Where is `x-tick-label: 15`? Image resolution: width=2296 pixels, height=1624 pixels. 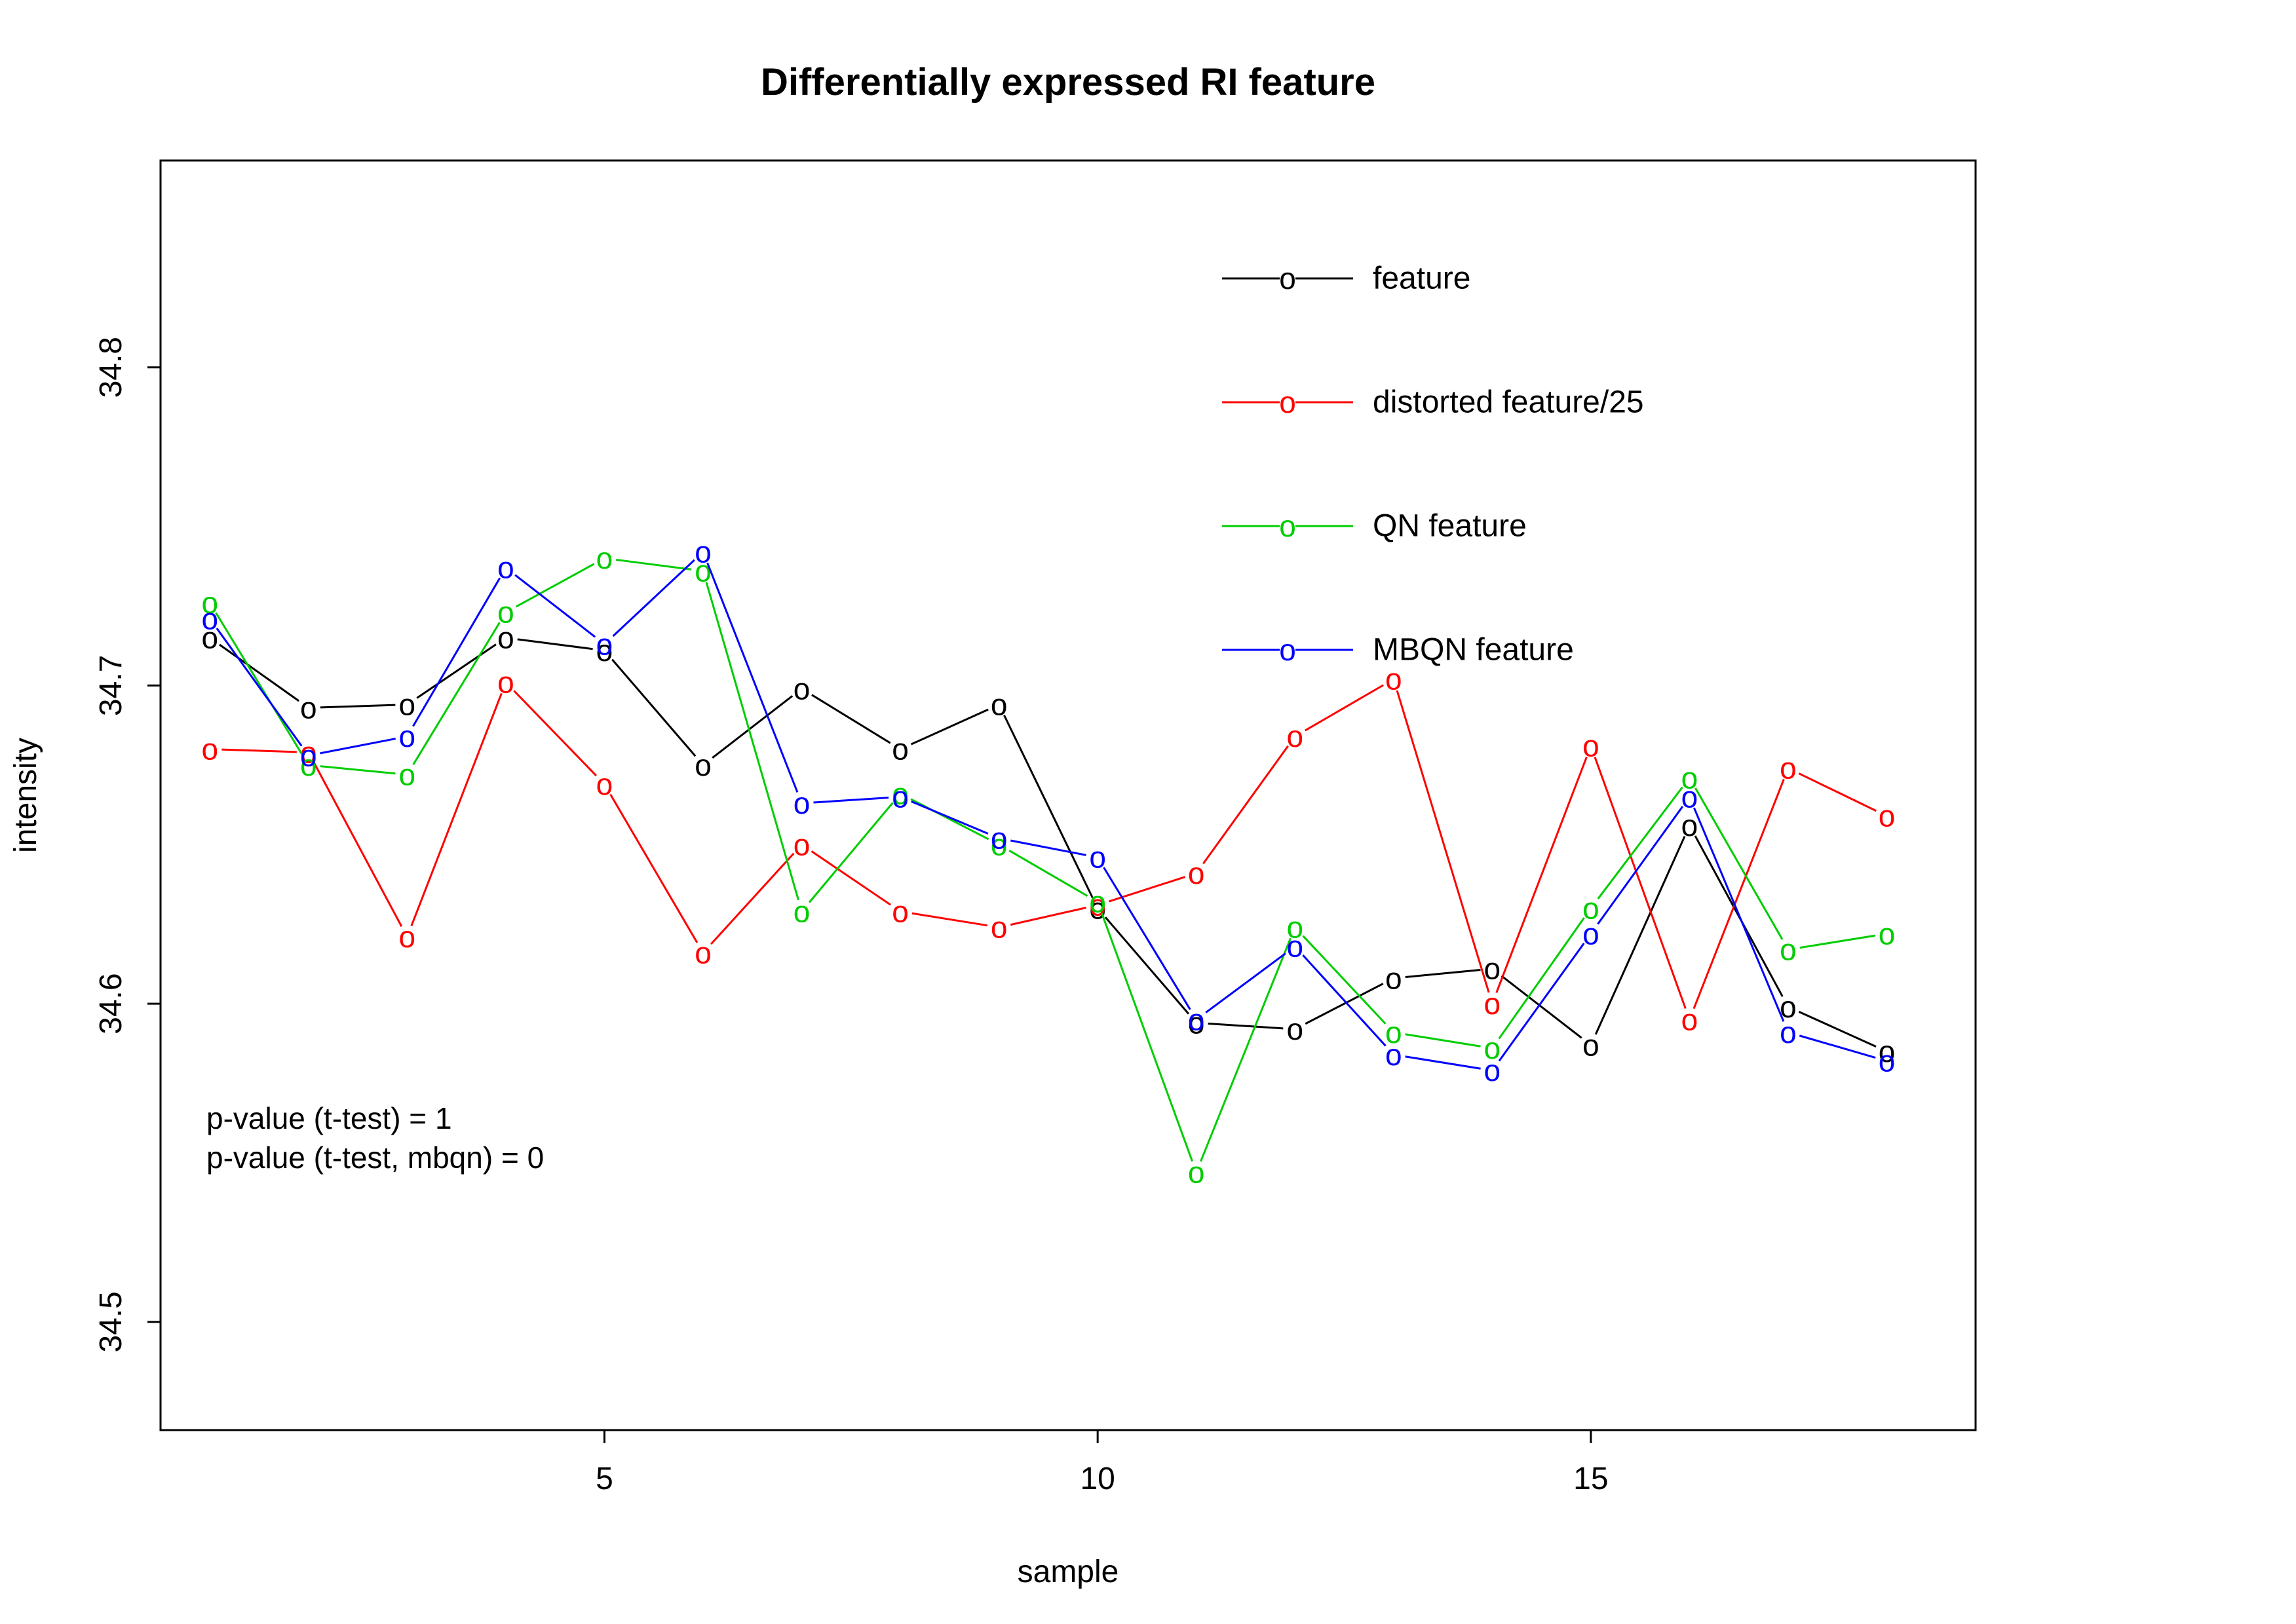 x-tick-label: 15 is located at coordinates (1590, 1479).